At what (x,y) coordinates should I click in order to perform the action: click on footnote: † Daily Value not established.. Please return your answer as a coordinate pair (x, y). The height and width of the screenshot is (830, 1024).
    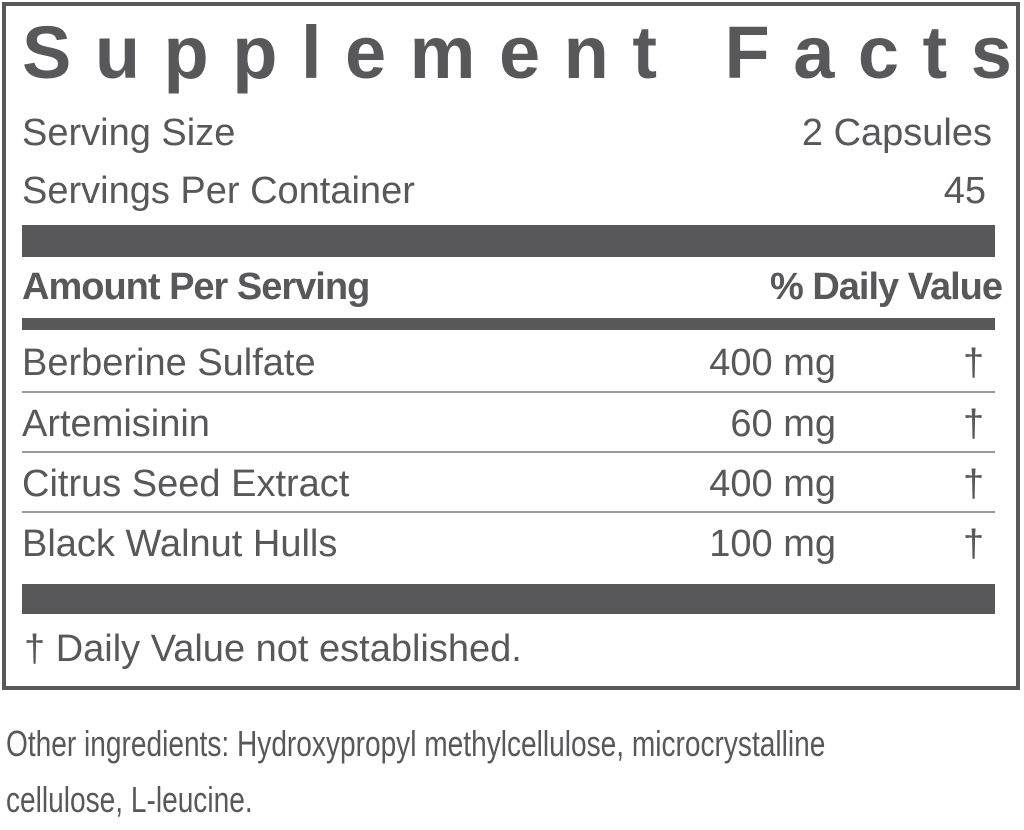
    Looking at the image, I should click on (273, 649).